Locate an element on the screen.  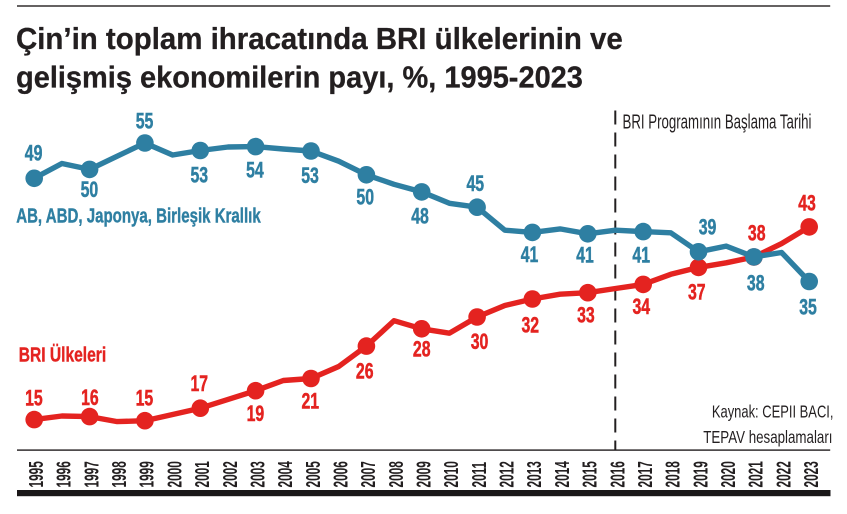
svg-text: 28 is located at coordinates (422, 350).